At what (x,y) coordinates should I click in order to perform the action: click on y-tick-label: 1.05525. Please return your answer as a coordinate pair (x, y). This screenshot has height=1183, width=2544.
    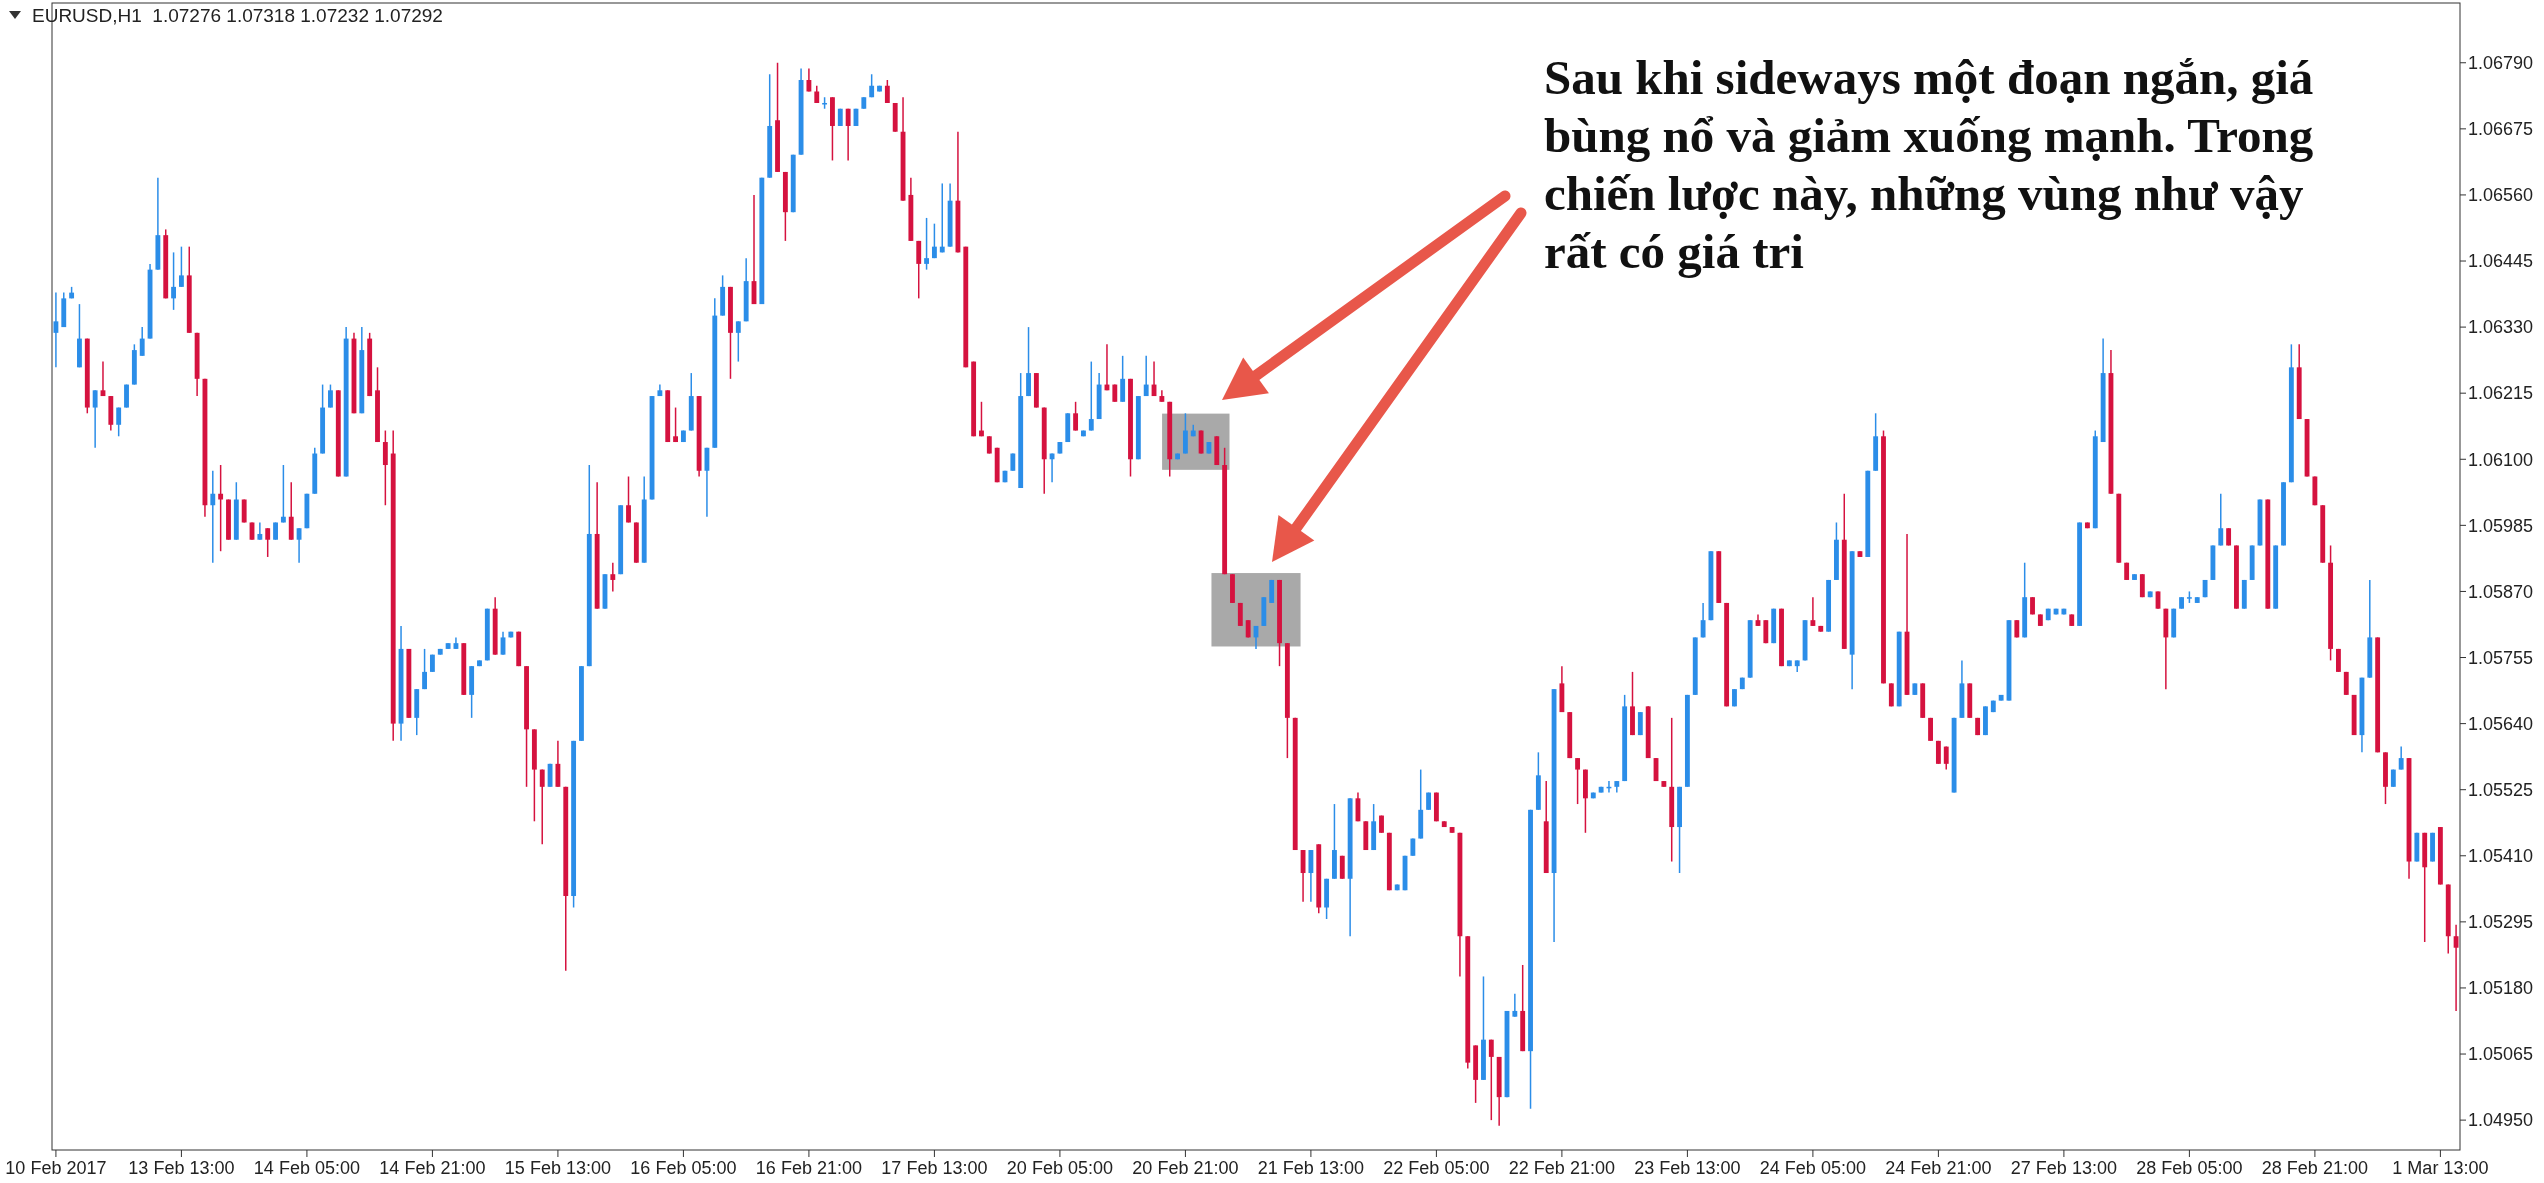
    Looking at the image, I should click on (2501, 789).